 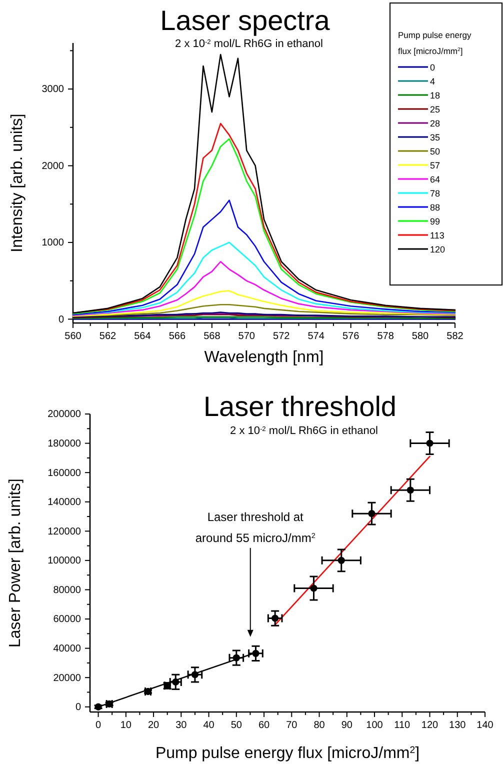 I want to click on x-tick-label: 90, so click(x=347, y=726).